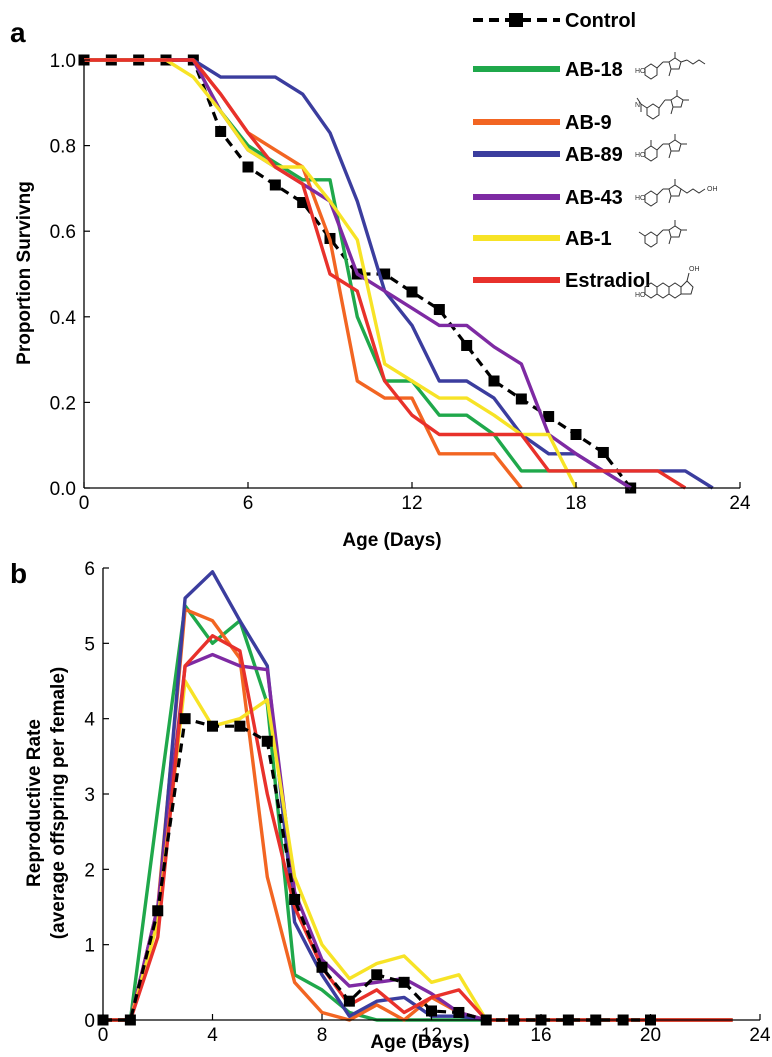  What do you see at coordinates (63, 232) in the screenshot?
I see `survival-y-tick-label: 0.6` at bounding box center [63, 232].